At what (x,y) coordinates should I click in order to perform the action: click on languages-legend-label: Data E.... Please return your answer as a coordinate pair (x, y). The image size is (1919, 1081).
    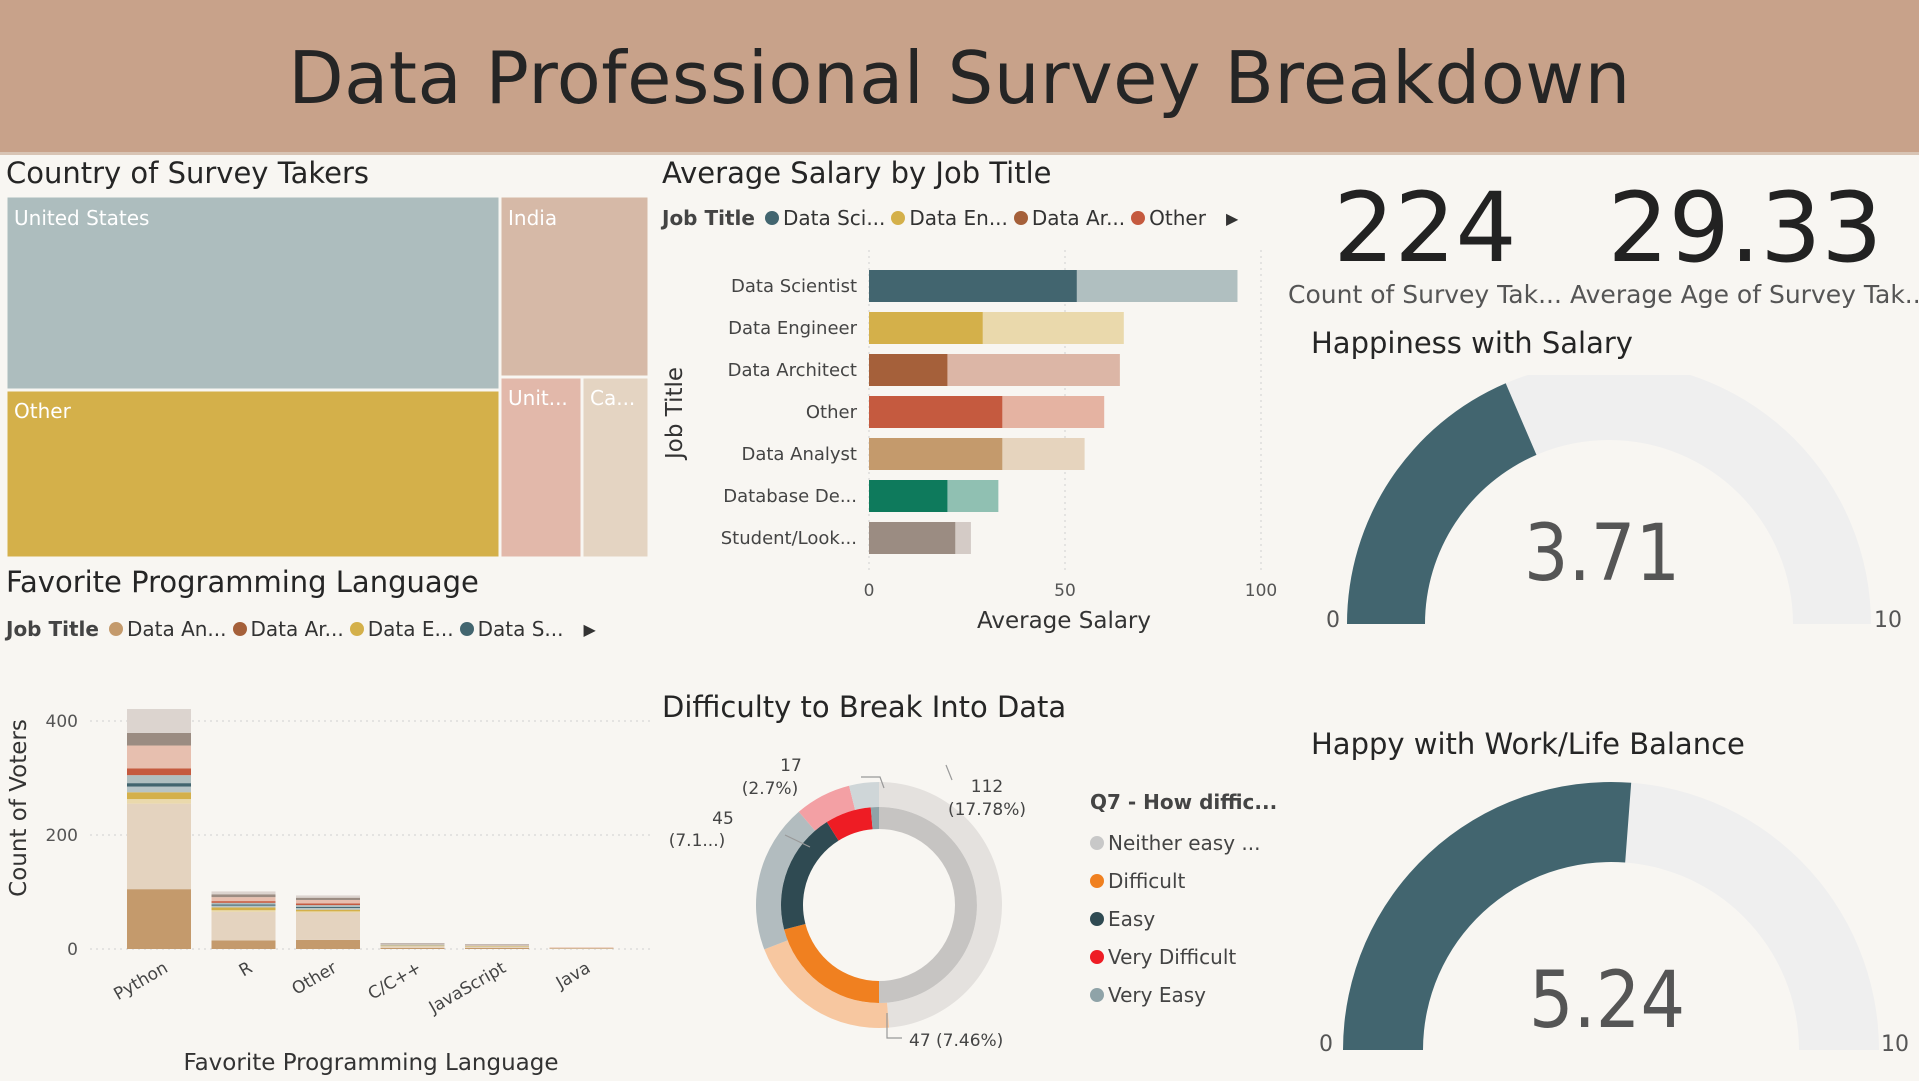
    Looking at the image, I should click on (410, 629).